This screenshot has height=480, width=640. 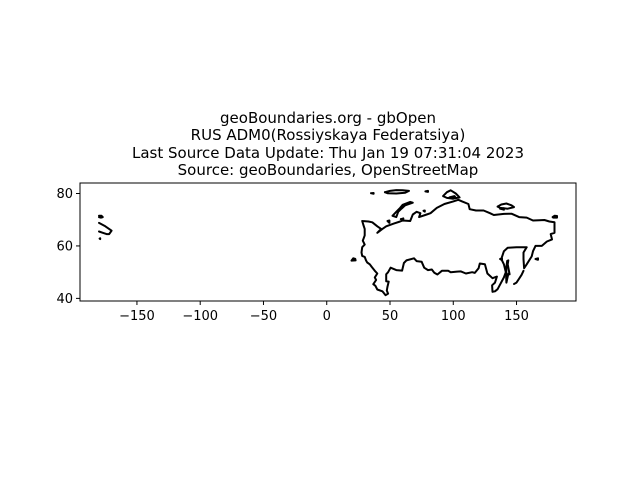 What do you see at coordinates (453, 316) in the screenshot?
I see `x-tick-label: 100` at bounding box center [453, 316].